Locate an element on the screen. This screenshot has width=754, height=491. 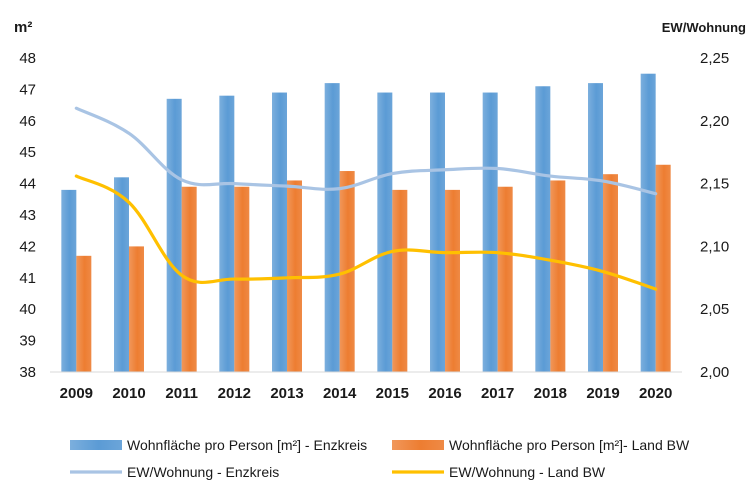
bar-enzkreis-2018 is located at coordinates (543, 229).